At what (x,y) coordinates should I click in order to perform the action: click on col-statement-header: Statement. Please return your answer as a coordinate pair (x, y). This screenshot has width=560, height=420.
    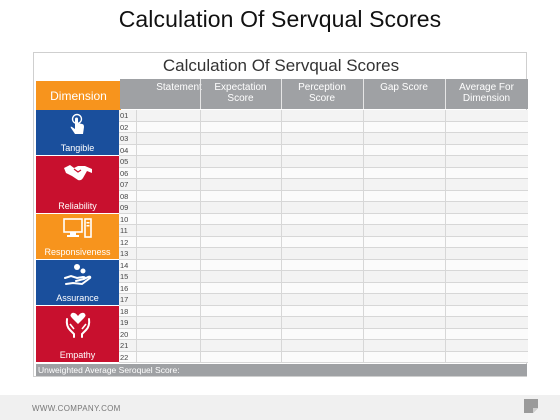
    Looking at the image, I should click on (179, 87).